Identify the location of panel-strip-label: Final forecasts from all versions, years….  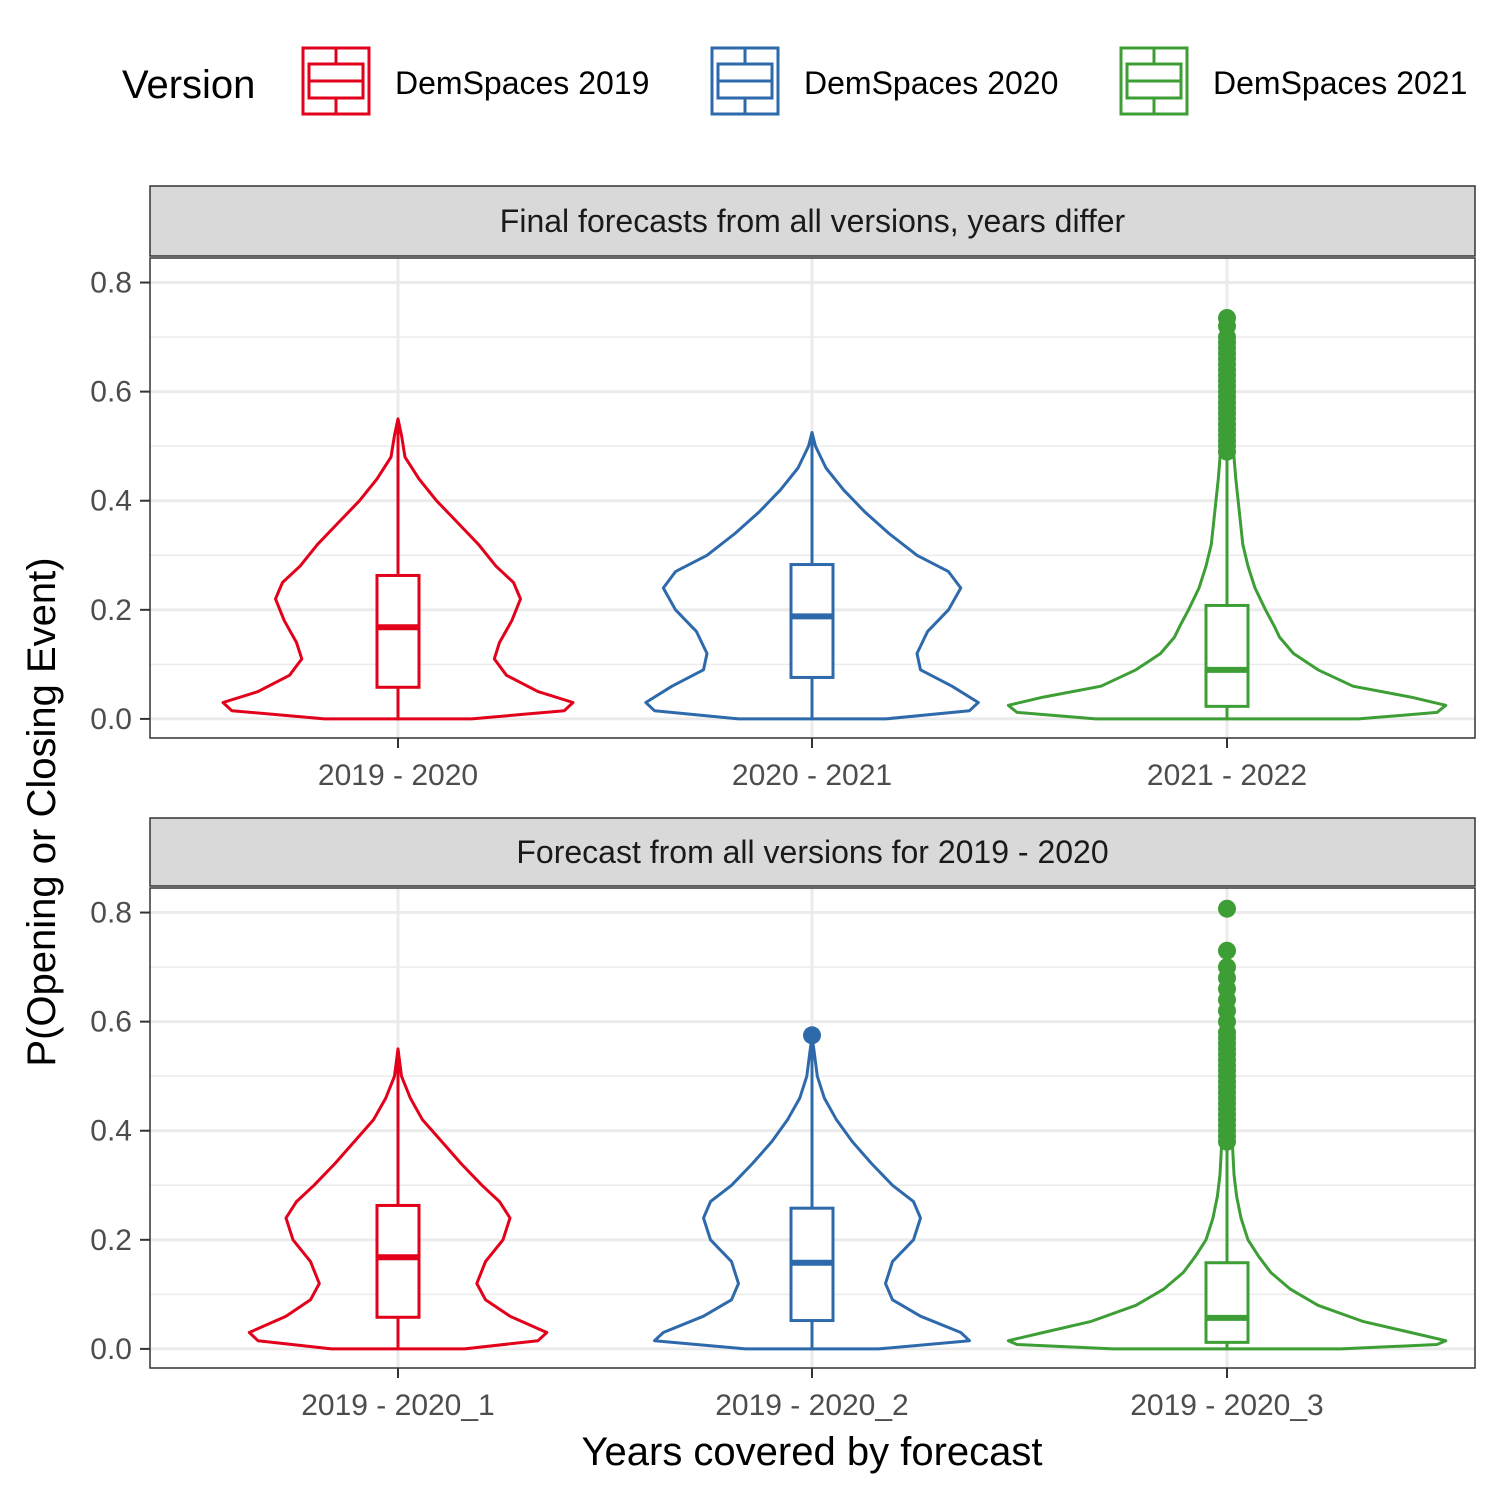
(813, 221).